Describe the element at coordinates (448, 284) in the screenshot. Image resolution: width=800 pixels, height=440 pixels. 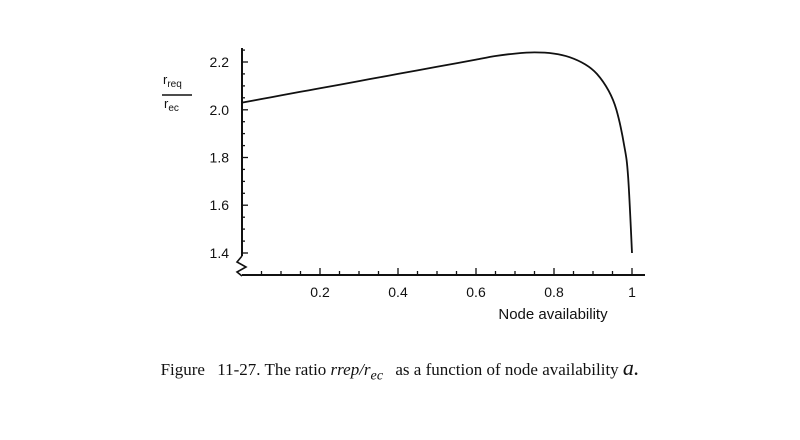
I see `x-ticks-group: 0.2 0.4 0.6 0.8 1` at that location.